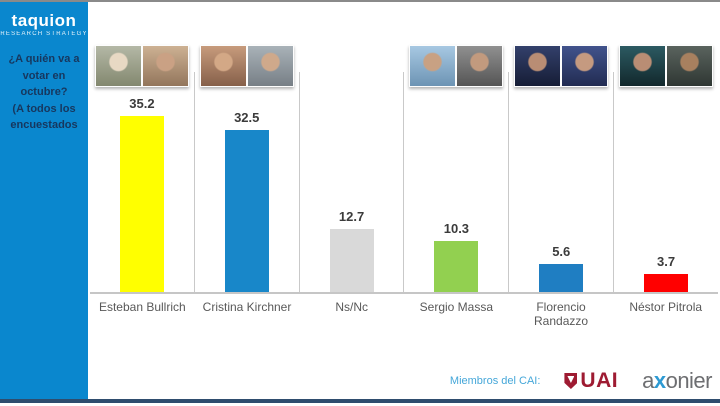 This screenshot has height=406, width=720. I want to click on axonier-logo-text: a, so click(648, 380).